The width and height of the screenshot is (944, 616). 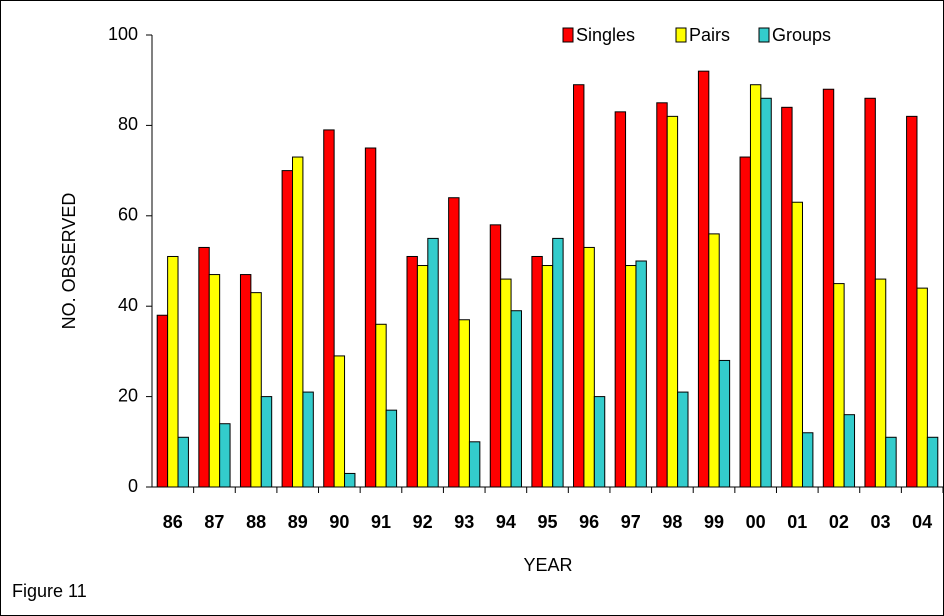 I want to click on x-tick-label: 89, so click(x=298, y=522).